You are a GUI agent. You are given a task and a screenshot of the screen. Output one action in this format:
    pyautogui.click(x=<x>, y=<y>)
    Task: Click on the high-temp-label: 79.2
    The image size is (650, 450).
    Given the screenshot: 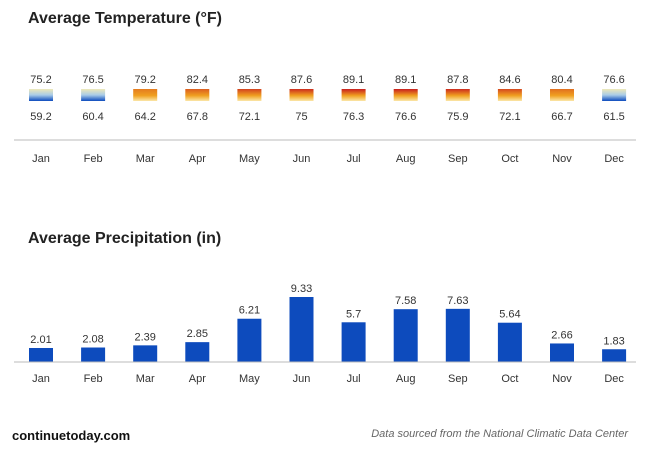 What is the action you would take?
    pyautogui.click(x=144, y=80)
    